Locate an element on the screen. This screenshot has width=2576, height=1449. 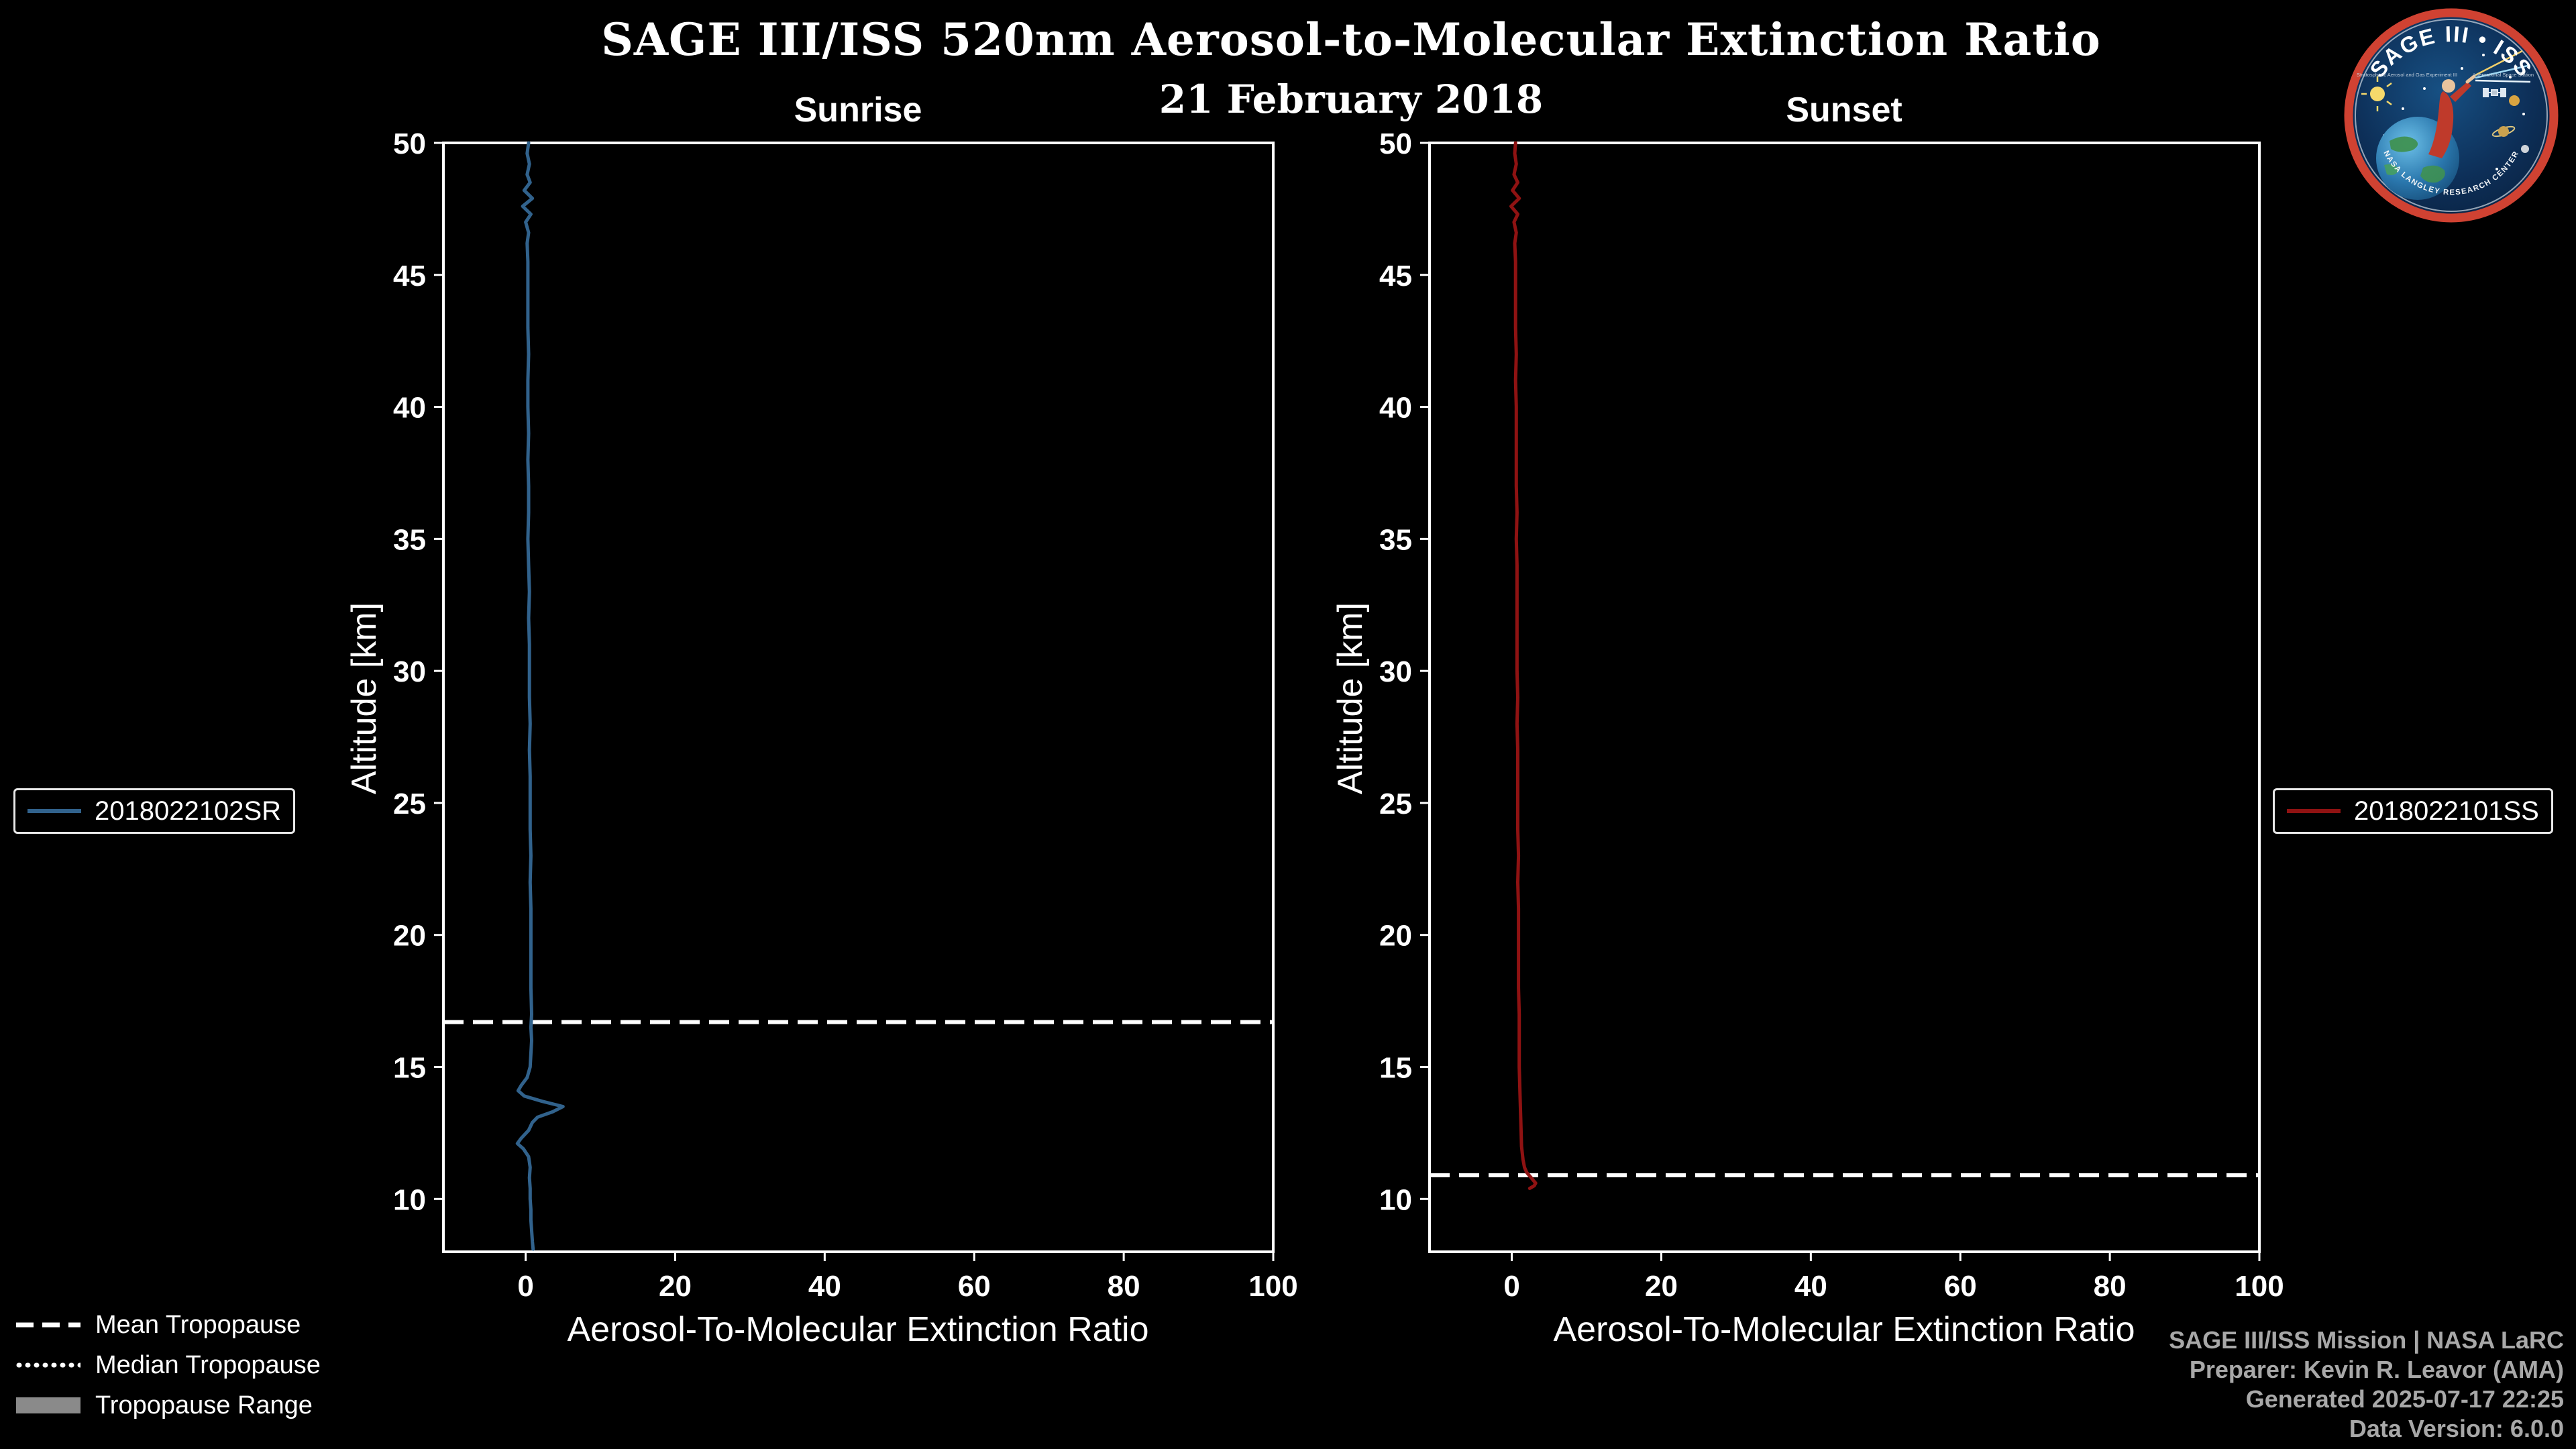
legend-label-mean-tropopause: Mean Tropopause is located at coordinates (198, 1324).